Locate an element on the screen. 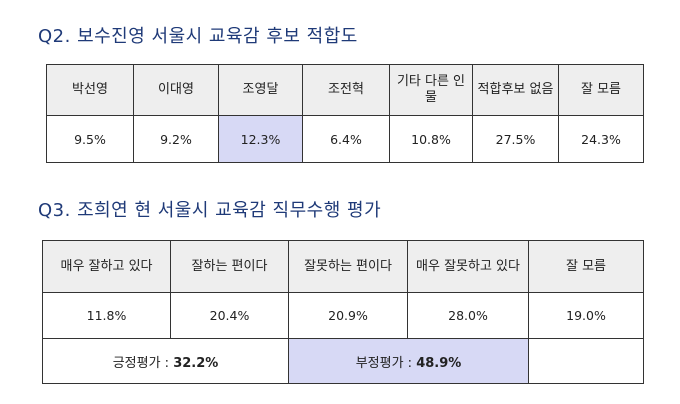  q3-header-cell: 잘 모름 is located at coordinates (586, 266).